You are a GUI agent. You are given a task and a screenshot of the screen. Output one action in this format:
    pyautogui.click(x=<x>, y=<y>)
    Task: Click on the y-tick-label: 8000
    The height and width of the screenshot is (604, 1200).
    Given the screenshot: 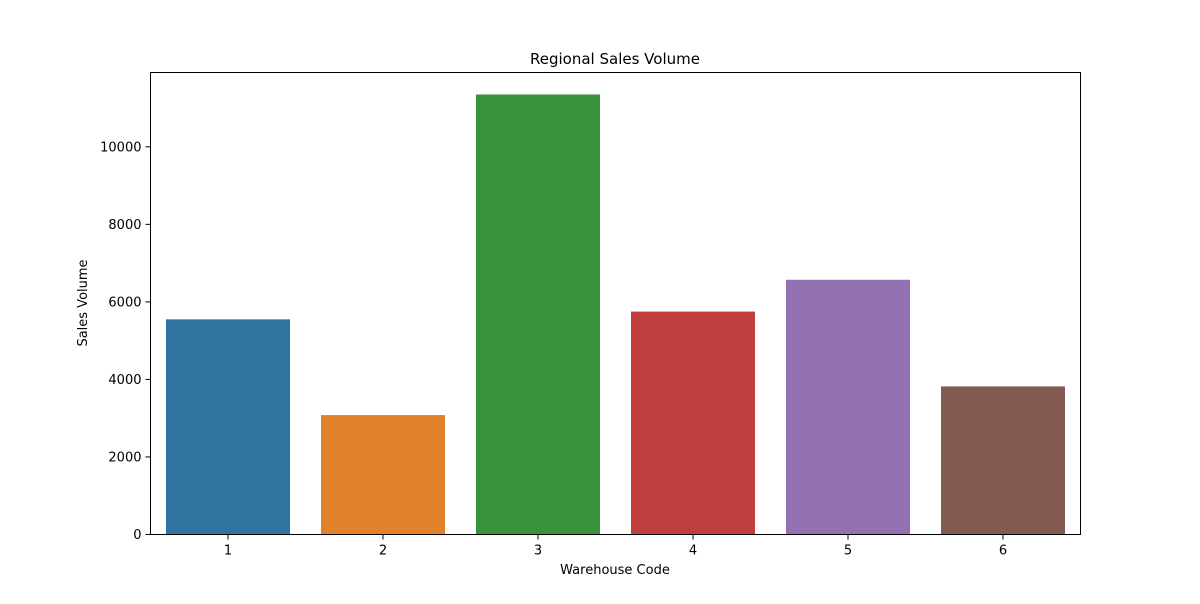 What is the action you would take?
    pyautogui.click(x=124, y=225)
    